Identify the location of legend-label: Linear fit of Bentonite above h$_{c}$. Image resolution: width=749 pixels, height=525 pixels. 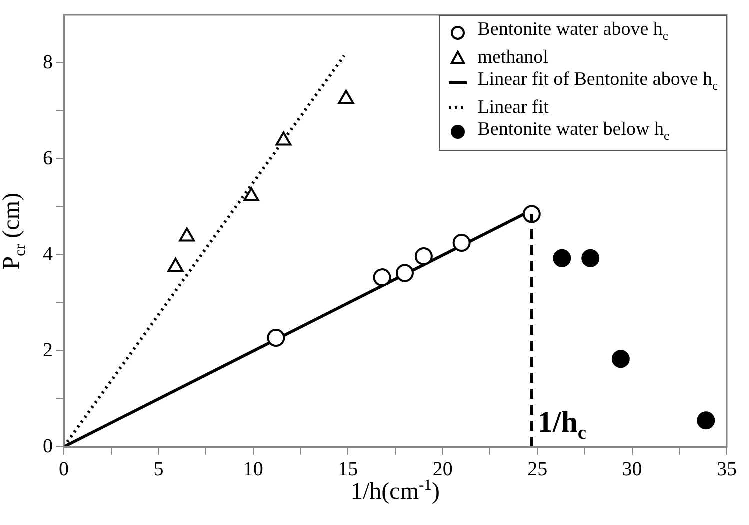
(598, 81).